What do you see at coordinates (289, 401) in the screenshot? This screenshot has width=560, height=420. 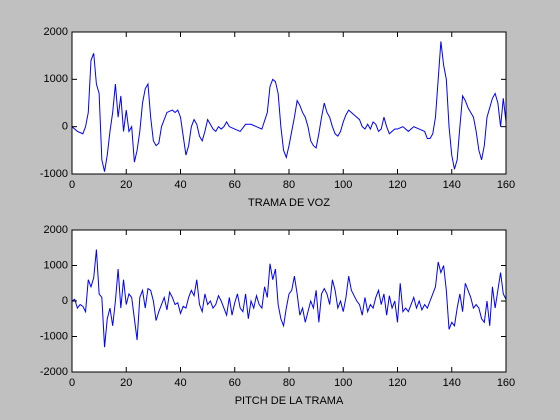 I see `x-axis-label: PITCH DE LA TRAMA` at bounding box center [289, 401].